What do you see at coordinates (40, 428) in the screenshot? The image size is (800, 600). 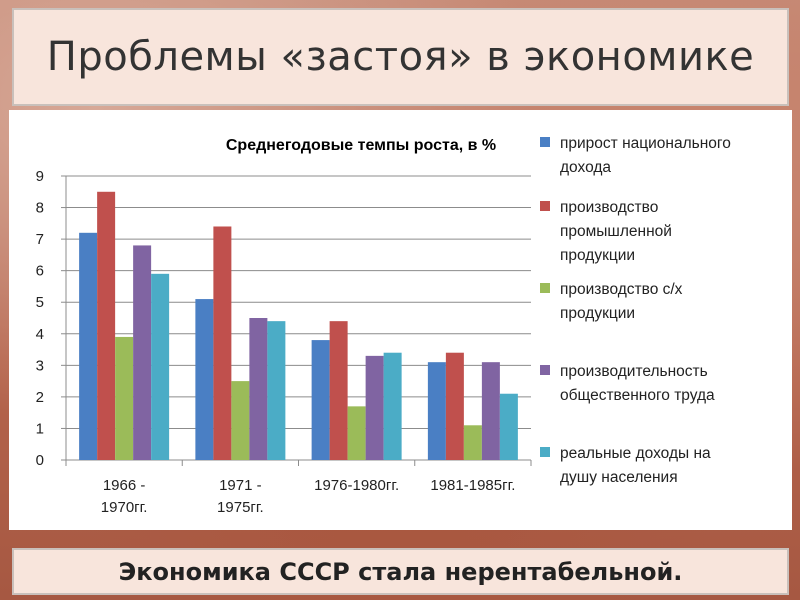 I see `y-tick-label: 1` at bounding box center [40, 428].